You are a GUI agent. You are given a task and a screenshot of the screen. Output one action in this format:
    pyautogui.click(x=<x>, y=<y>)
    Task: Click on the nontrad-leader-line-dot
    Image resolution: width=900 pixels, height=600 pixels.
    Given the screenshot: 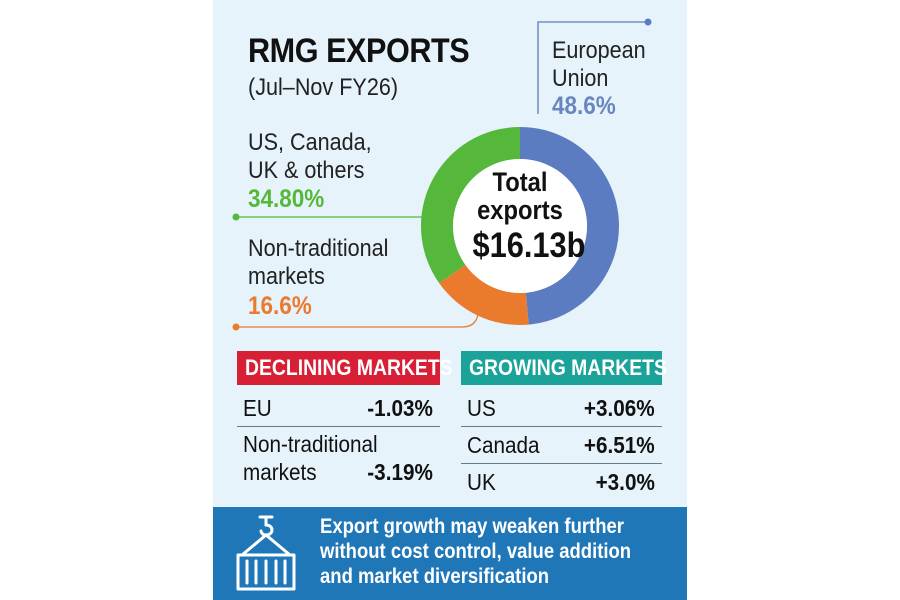 What is the action you would take?
    pyautogui.click(x=236, y=327)
    